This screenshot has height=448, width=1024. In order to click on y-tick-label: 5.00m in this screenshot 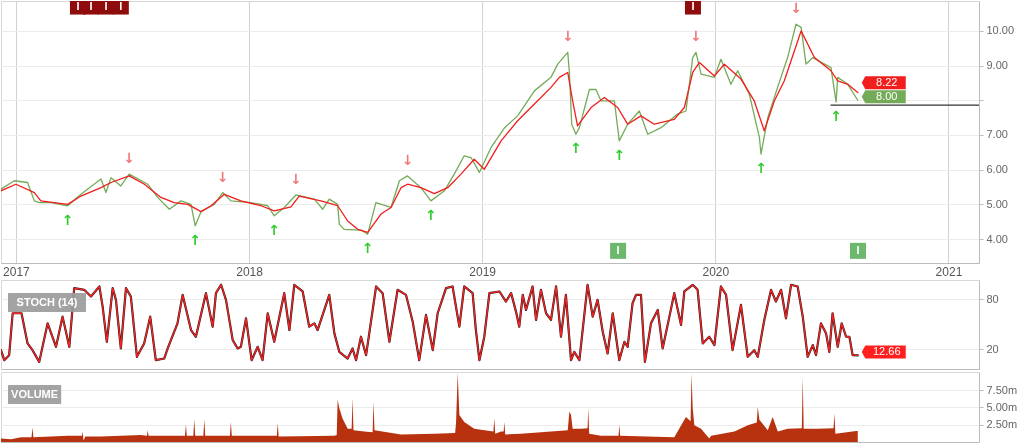, I will do `click(1002, 406)`.